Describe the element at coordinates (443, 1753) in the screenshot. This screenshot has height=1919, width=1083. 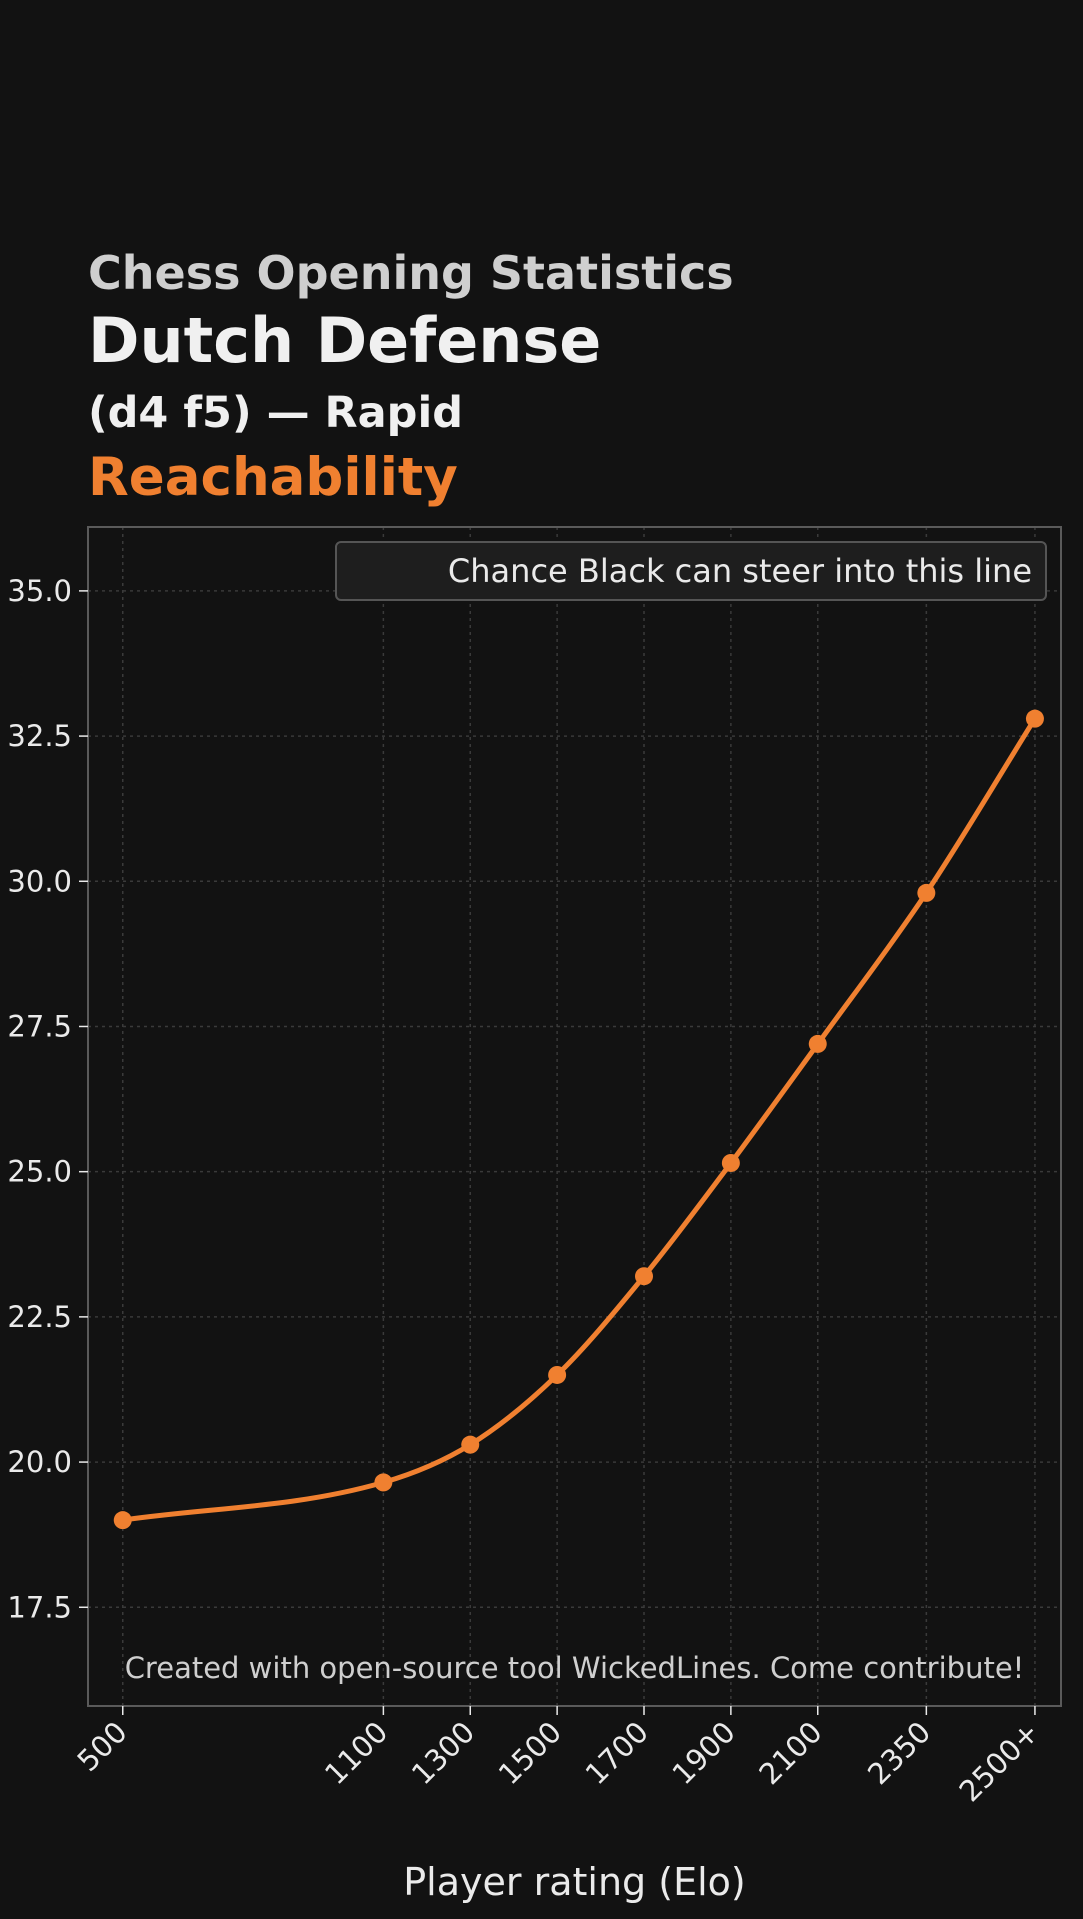
I see `x-tick-label: 1300` at that location.